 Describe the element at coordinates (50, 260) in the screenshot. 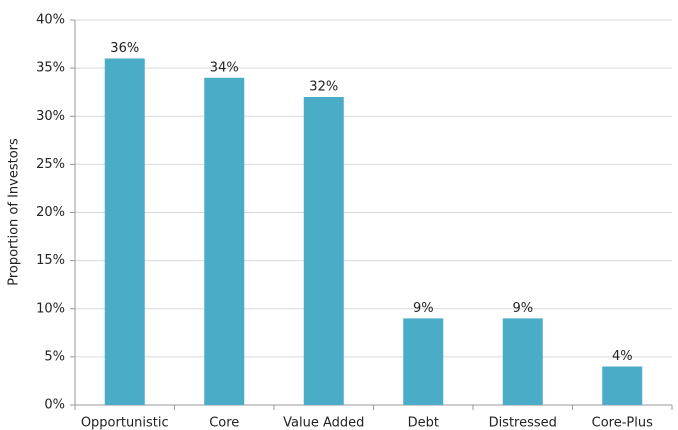

I see `y-tick-label: 15%` at that location.